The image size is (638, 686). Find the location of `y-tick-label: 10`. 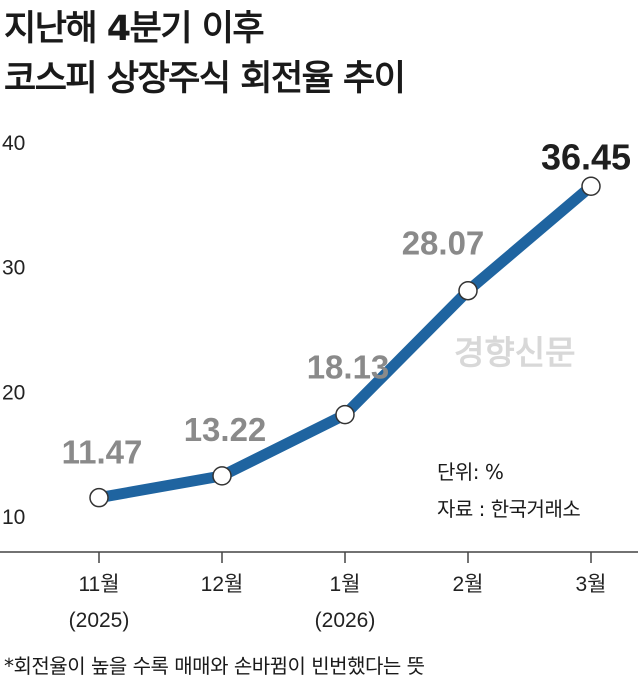

y-tick-label: 10 is located at coordinates (13, 517).